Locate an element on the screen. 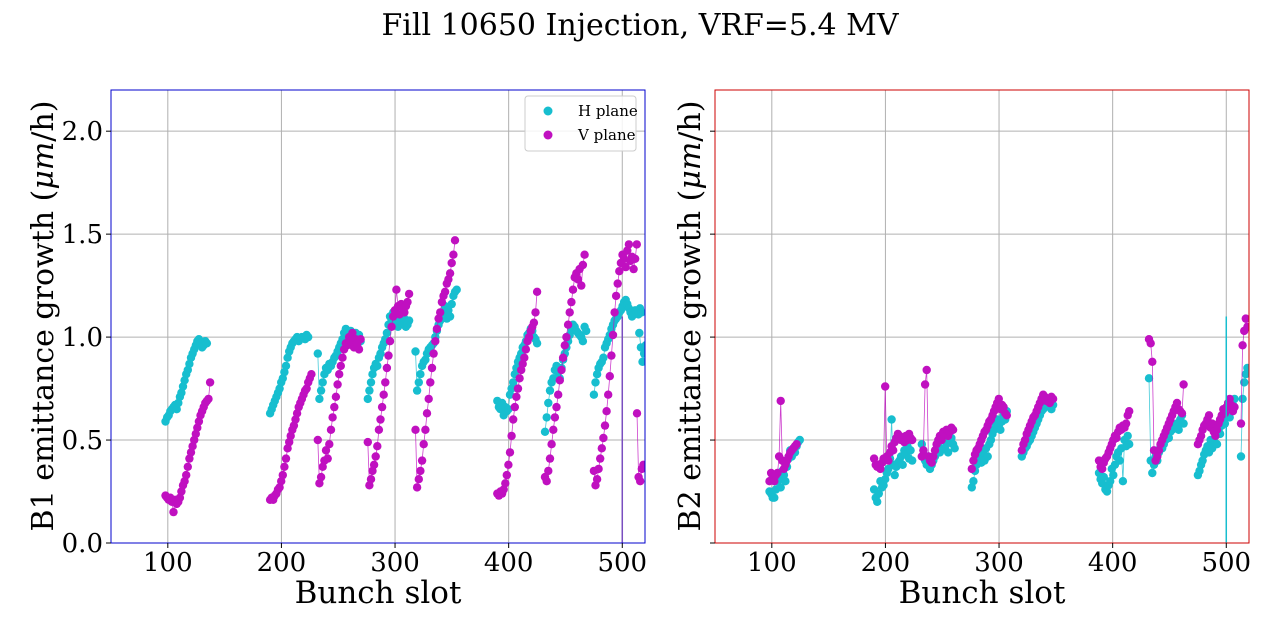  chart-title: Fill 10650 Injection, VRF=5.4 MV is located at coordinates (640, 25).